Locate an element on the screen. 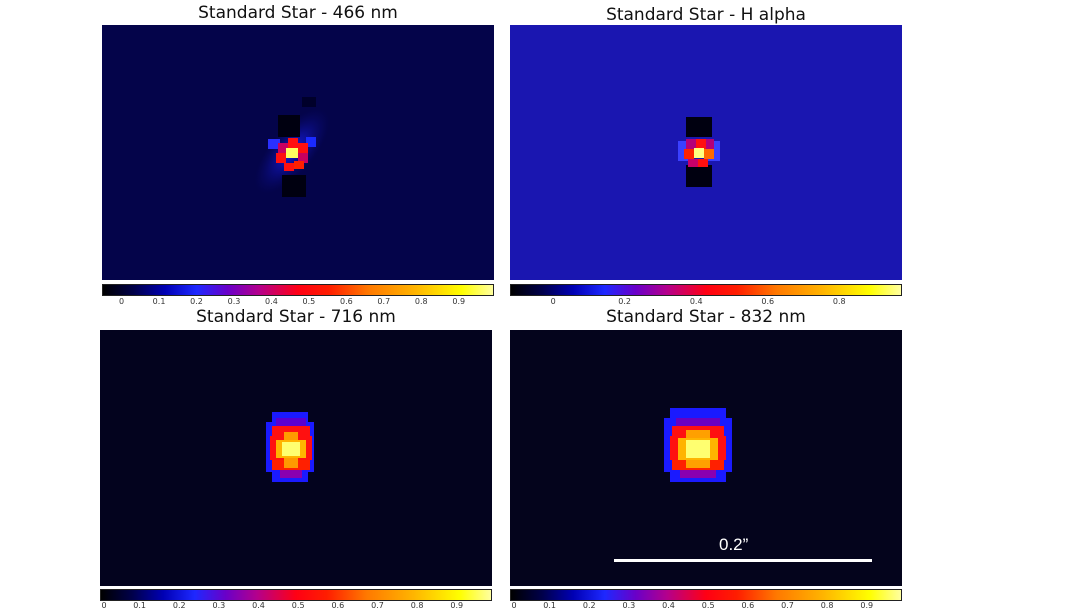  colorbar-ticks-466nm: 0 0.1 0.2 0.3 0.4 0.5 0.6 0.7 0.8 0.9 is located at coordinates (298, 303).